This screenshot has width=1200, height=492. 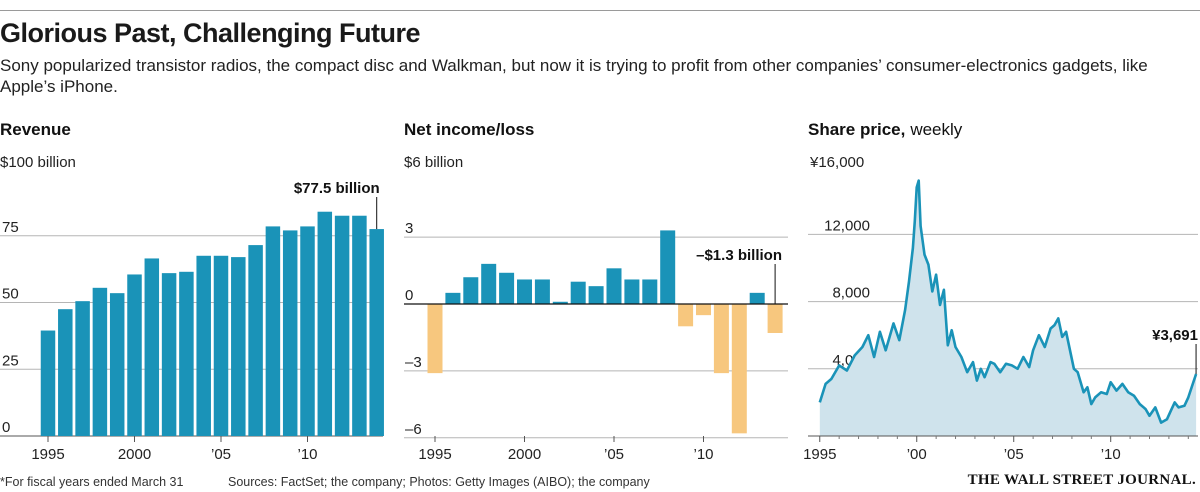 I want to click on net-income-bar-1995, so click(x=435, y=339).